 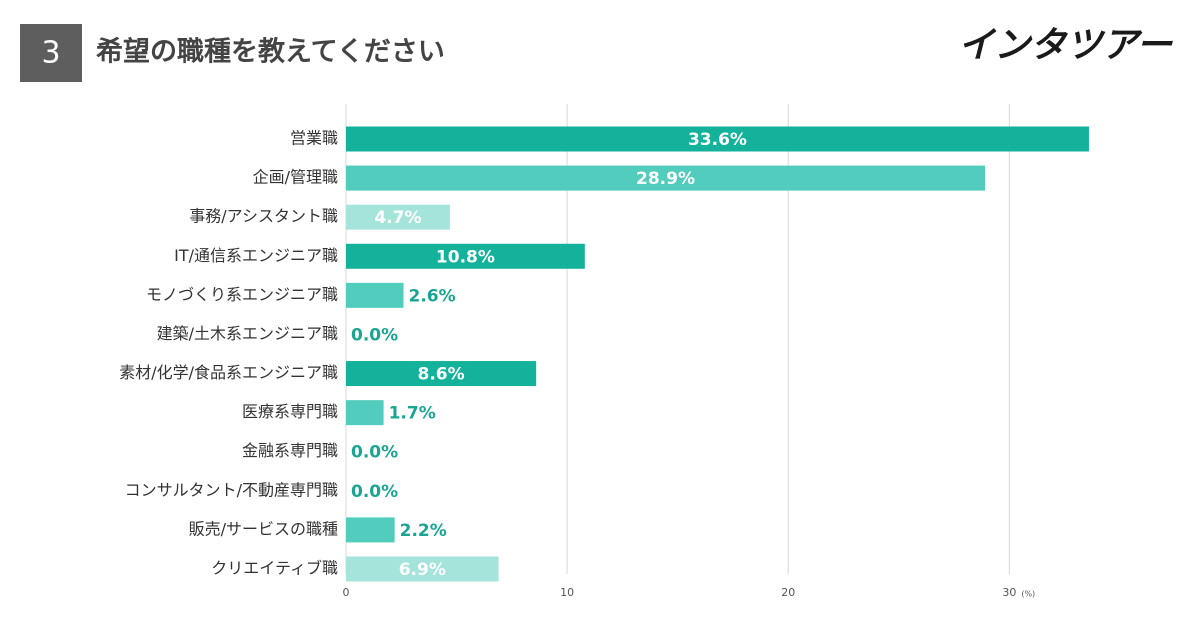 What do you see at coordinates (346, 592) in the screenshot?
I see `x-tick-label: 0` at bounding box center [346, 592].